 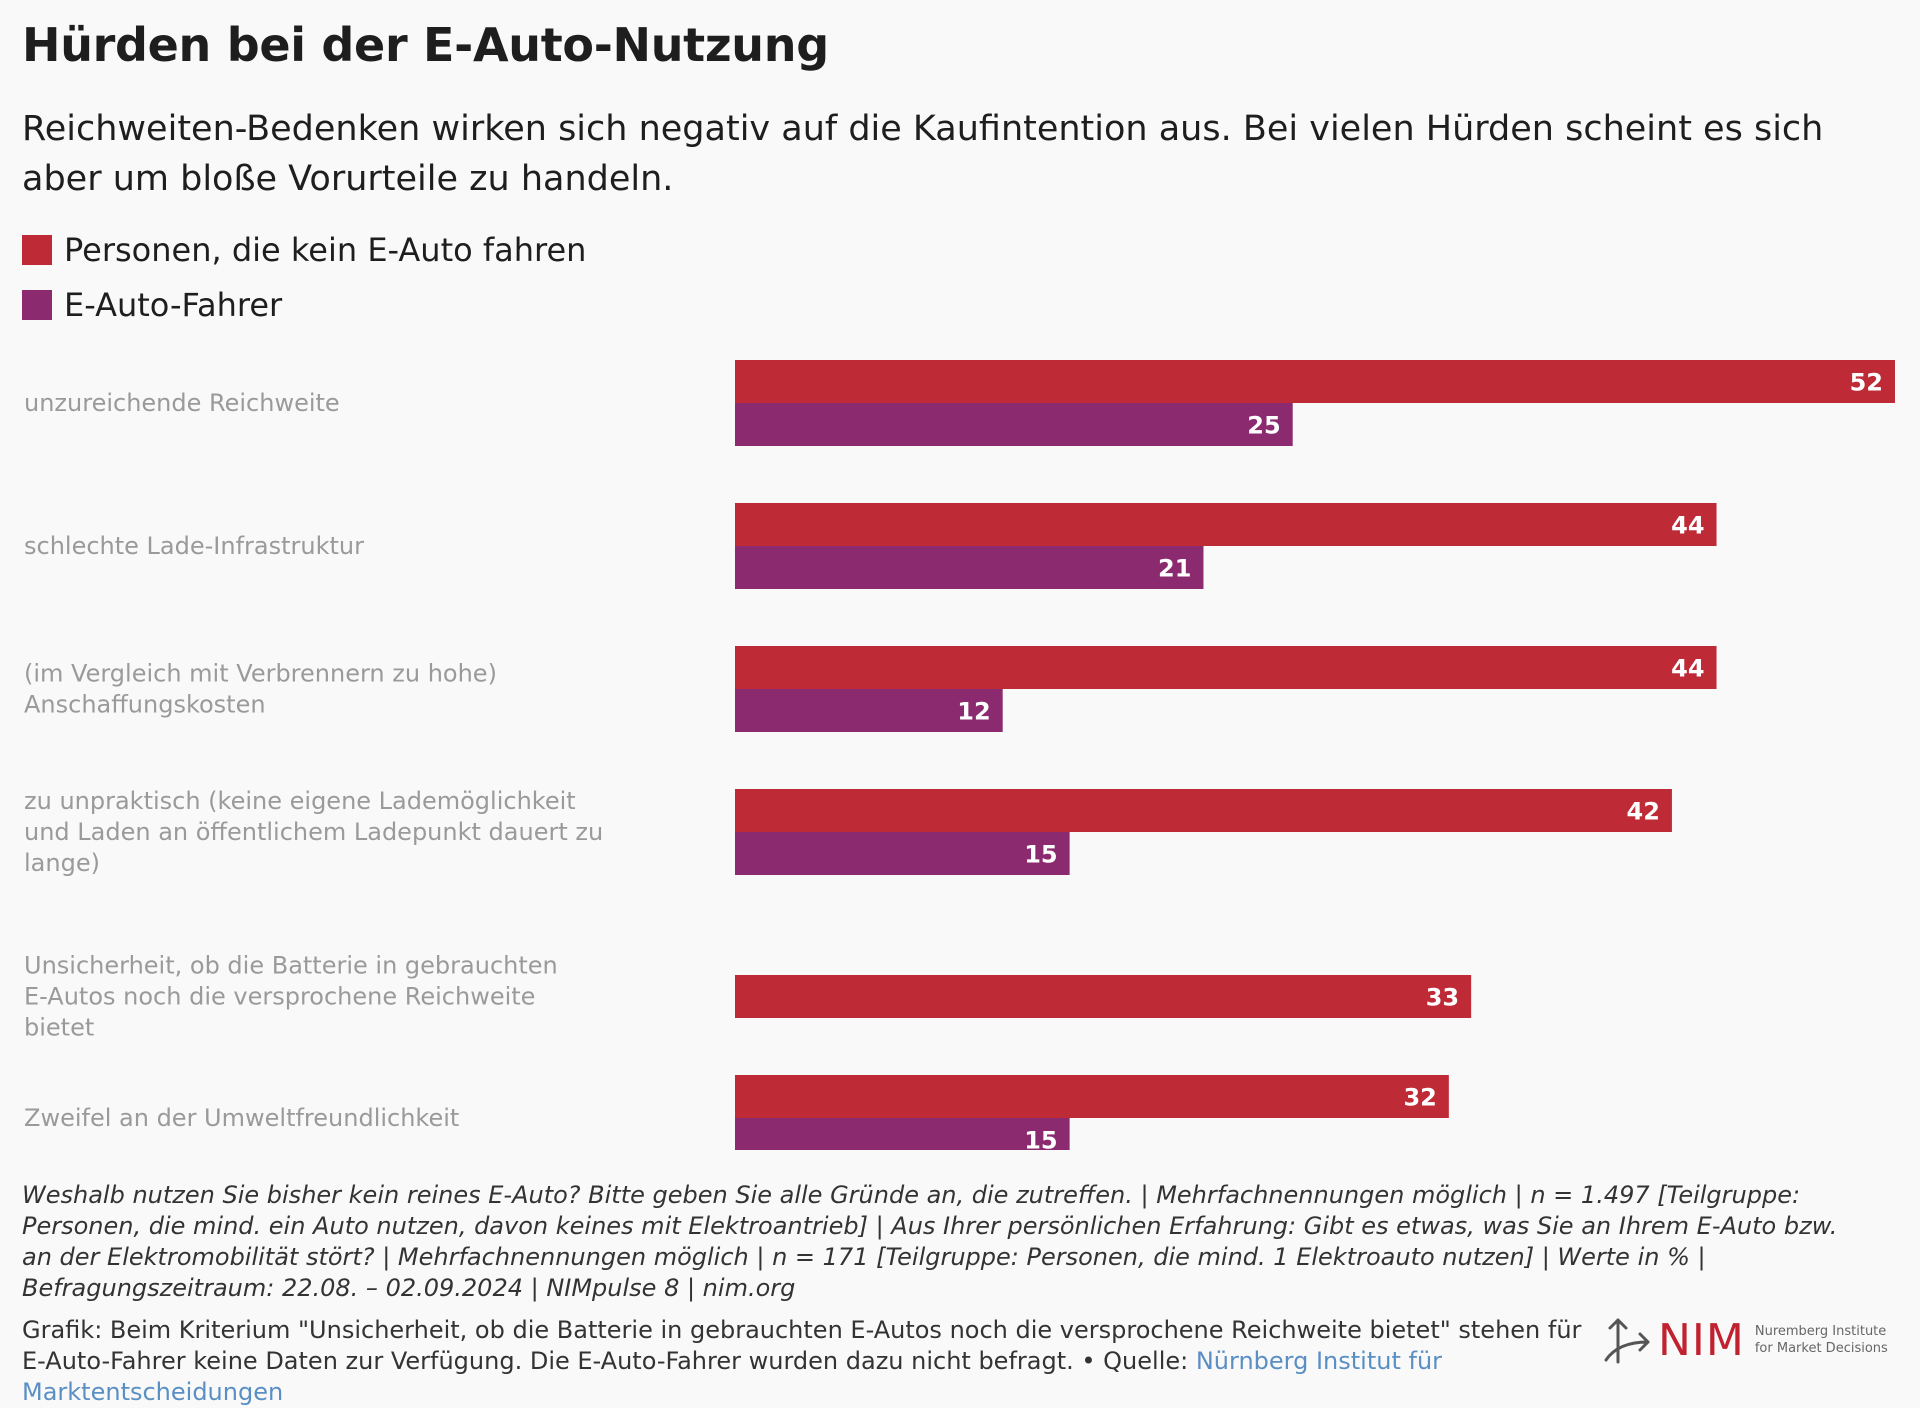 I want to click on legend-label-non-ev: Personen, die kein E-Auto fahren, so click(x=325, y=249).